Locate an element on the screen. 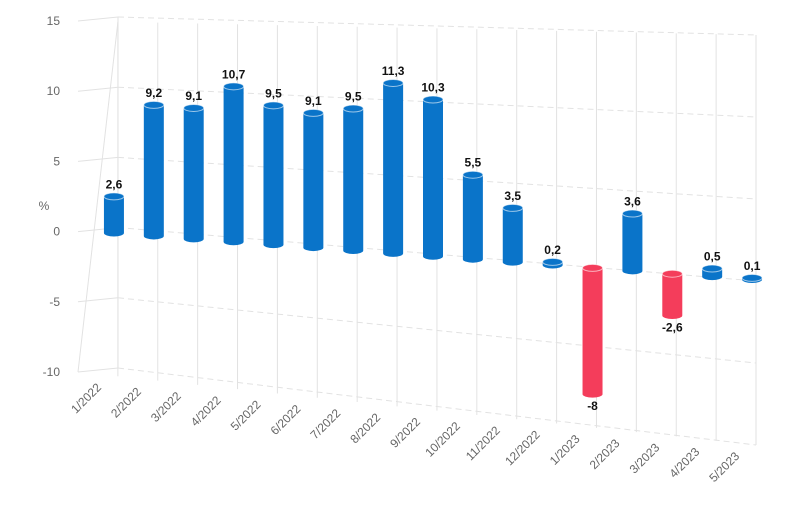  y-tick-label: 15 is located at coordinates (54, 21).